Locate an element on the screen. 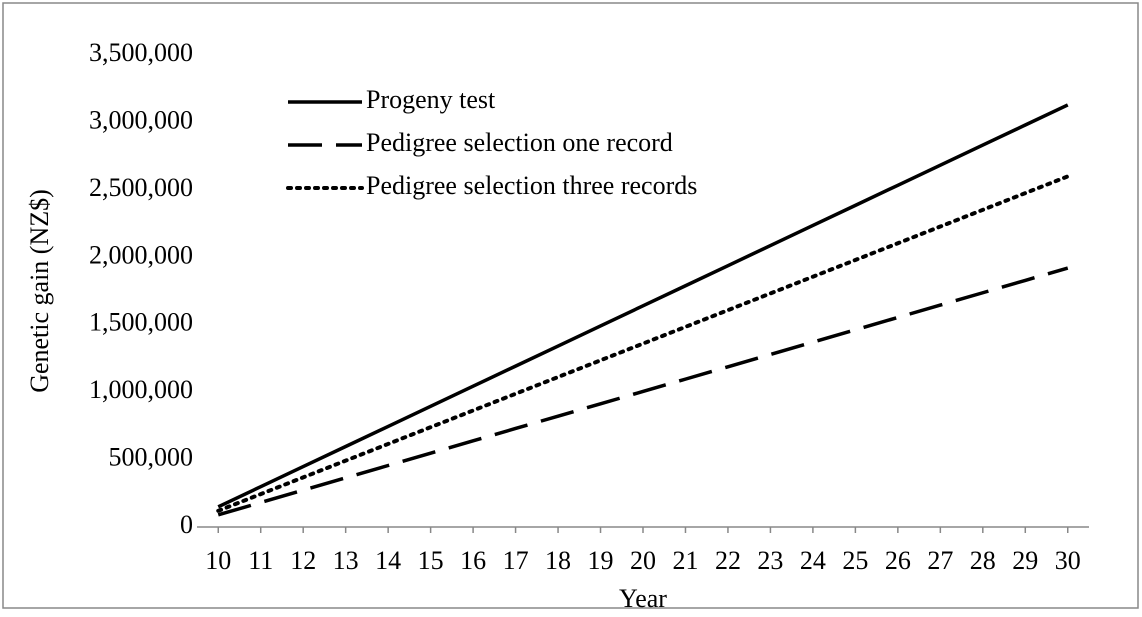 Image resolution: width=1142 pixels, height=617 pixels. x-tick-label: 11 is located at coordinates (260, 560).